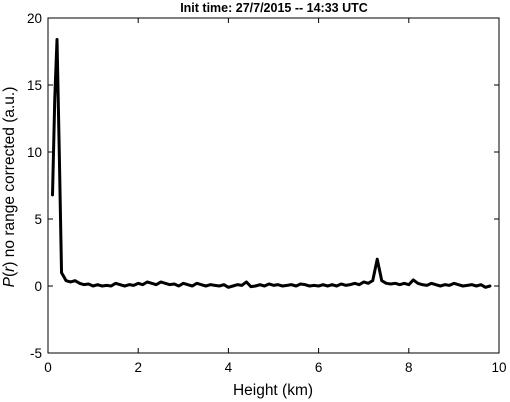 The height and width of the screenshot is (402, 510). Describe the element at coordinates (409, 367) in the screenshot. I see `x-tick-label: 8` at that location.